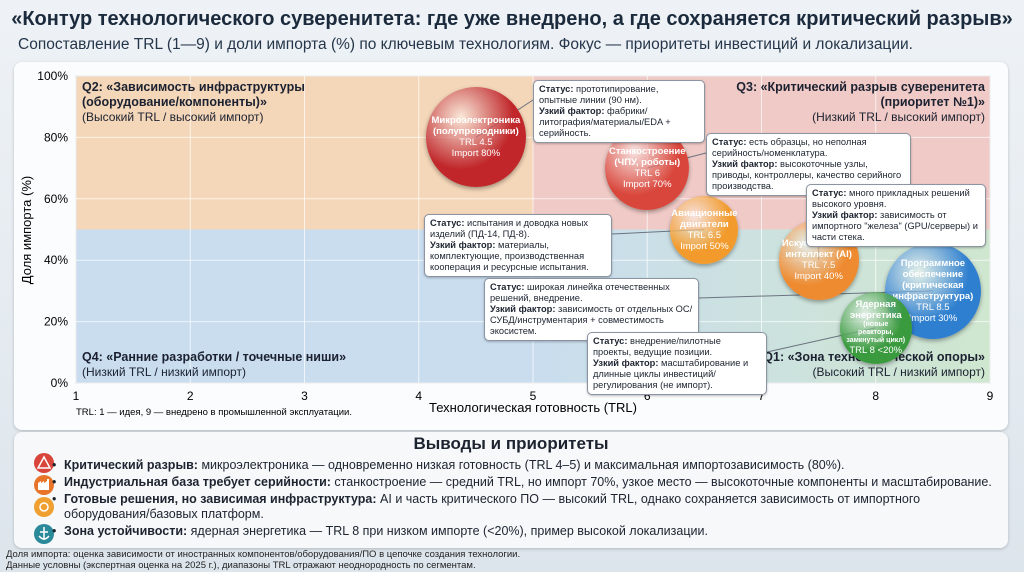  What do you see at coordinates (704, 246) in the screenshot?
I see `bubble-import: Import 50%` at bounding box center [704, 246].